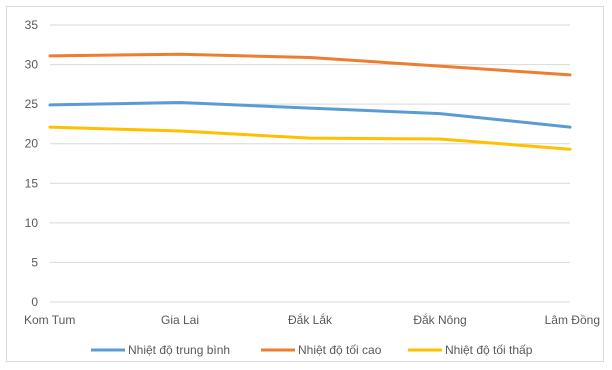 The width and height of the screenshot is (612, 370). What do you see at coordinates (439, 319) in the screenshot?
I see `x-tick-label: Đắk Nông` at bounding box center [439, 319].